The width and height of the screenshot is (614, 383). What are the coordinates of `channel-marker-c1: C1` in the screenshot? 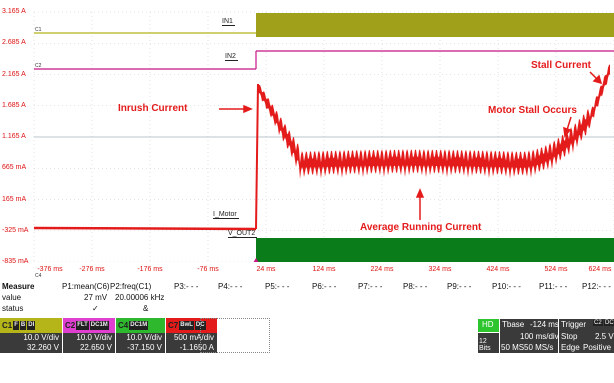 It's located at (38, 30).